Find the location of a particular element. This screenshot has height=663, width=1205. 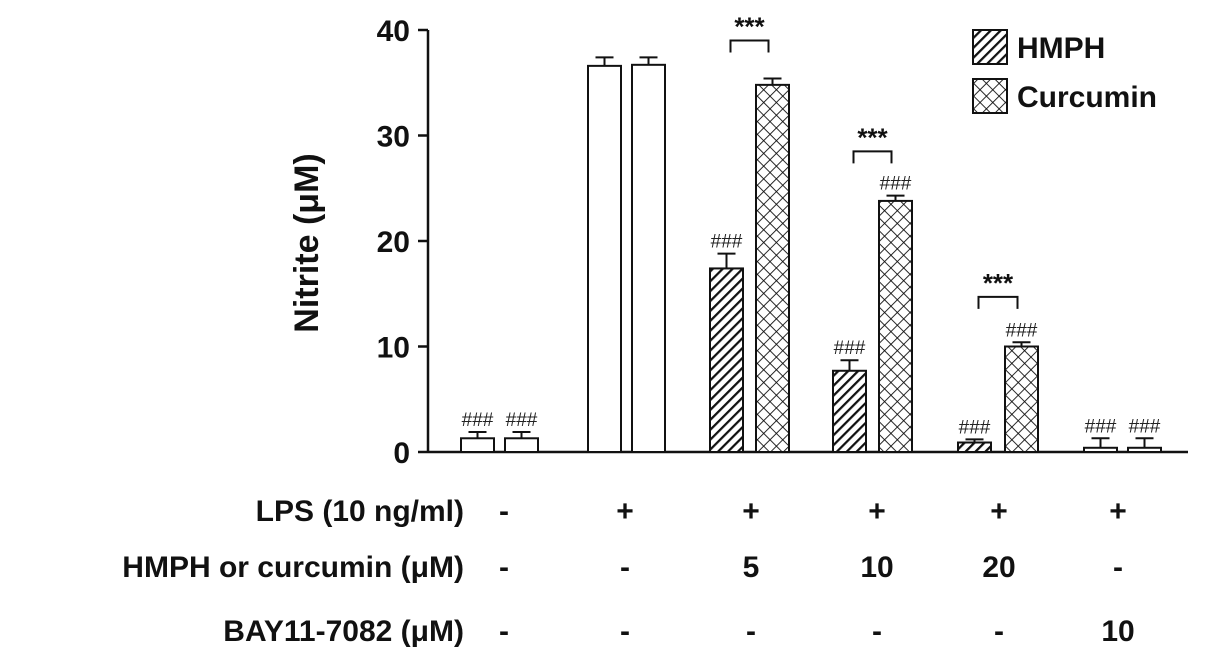

y-axis-title: Nitrite (μM) is located at coordinates (307, 242).